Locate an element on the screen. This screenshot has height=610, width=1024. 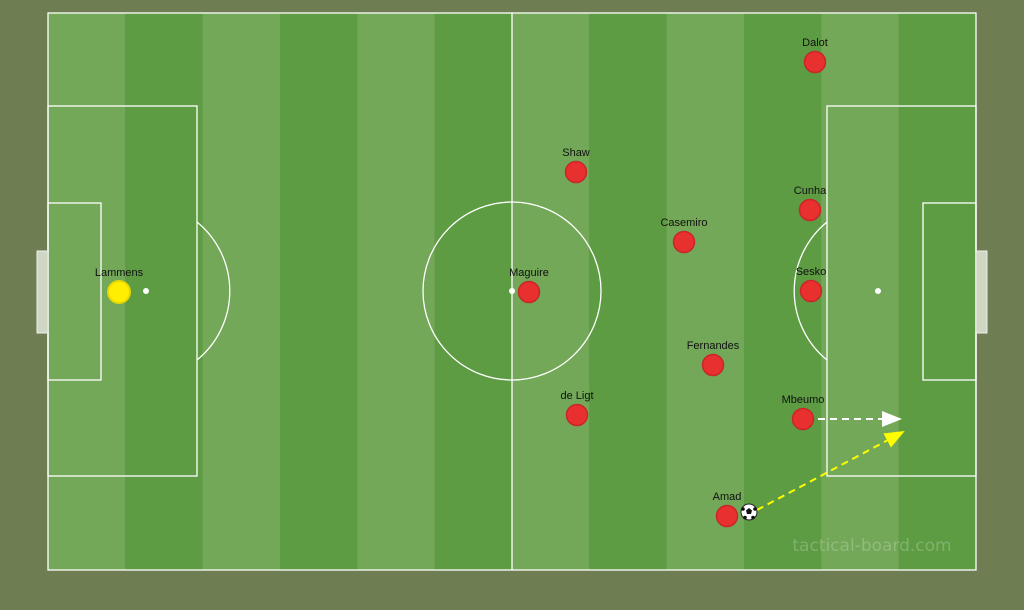
player-goalkeeper: Lammens is located at coordinates (119, 285).